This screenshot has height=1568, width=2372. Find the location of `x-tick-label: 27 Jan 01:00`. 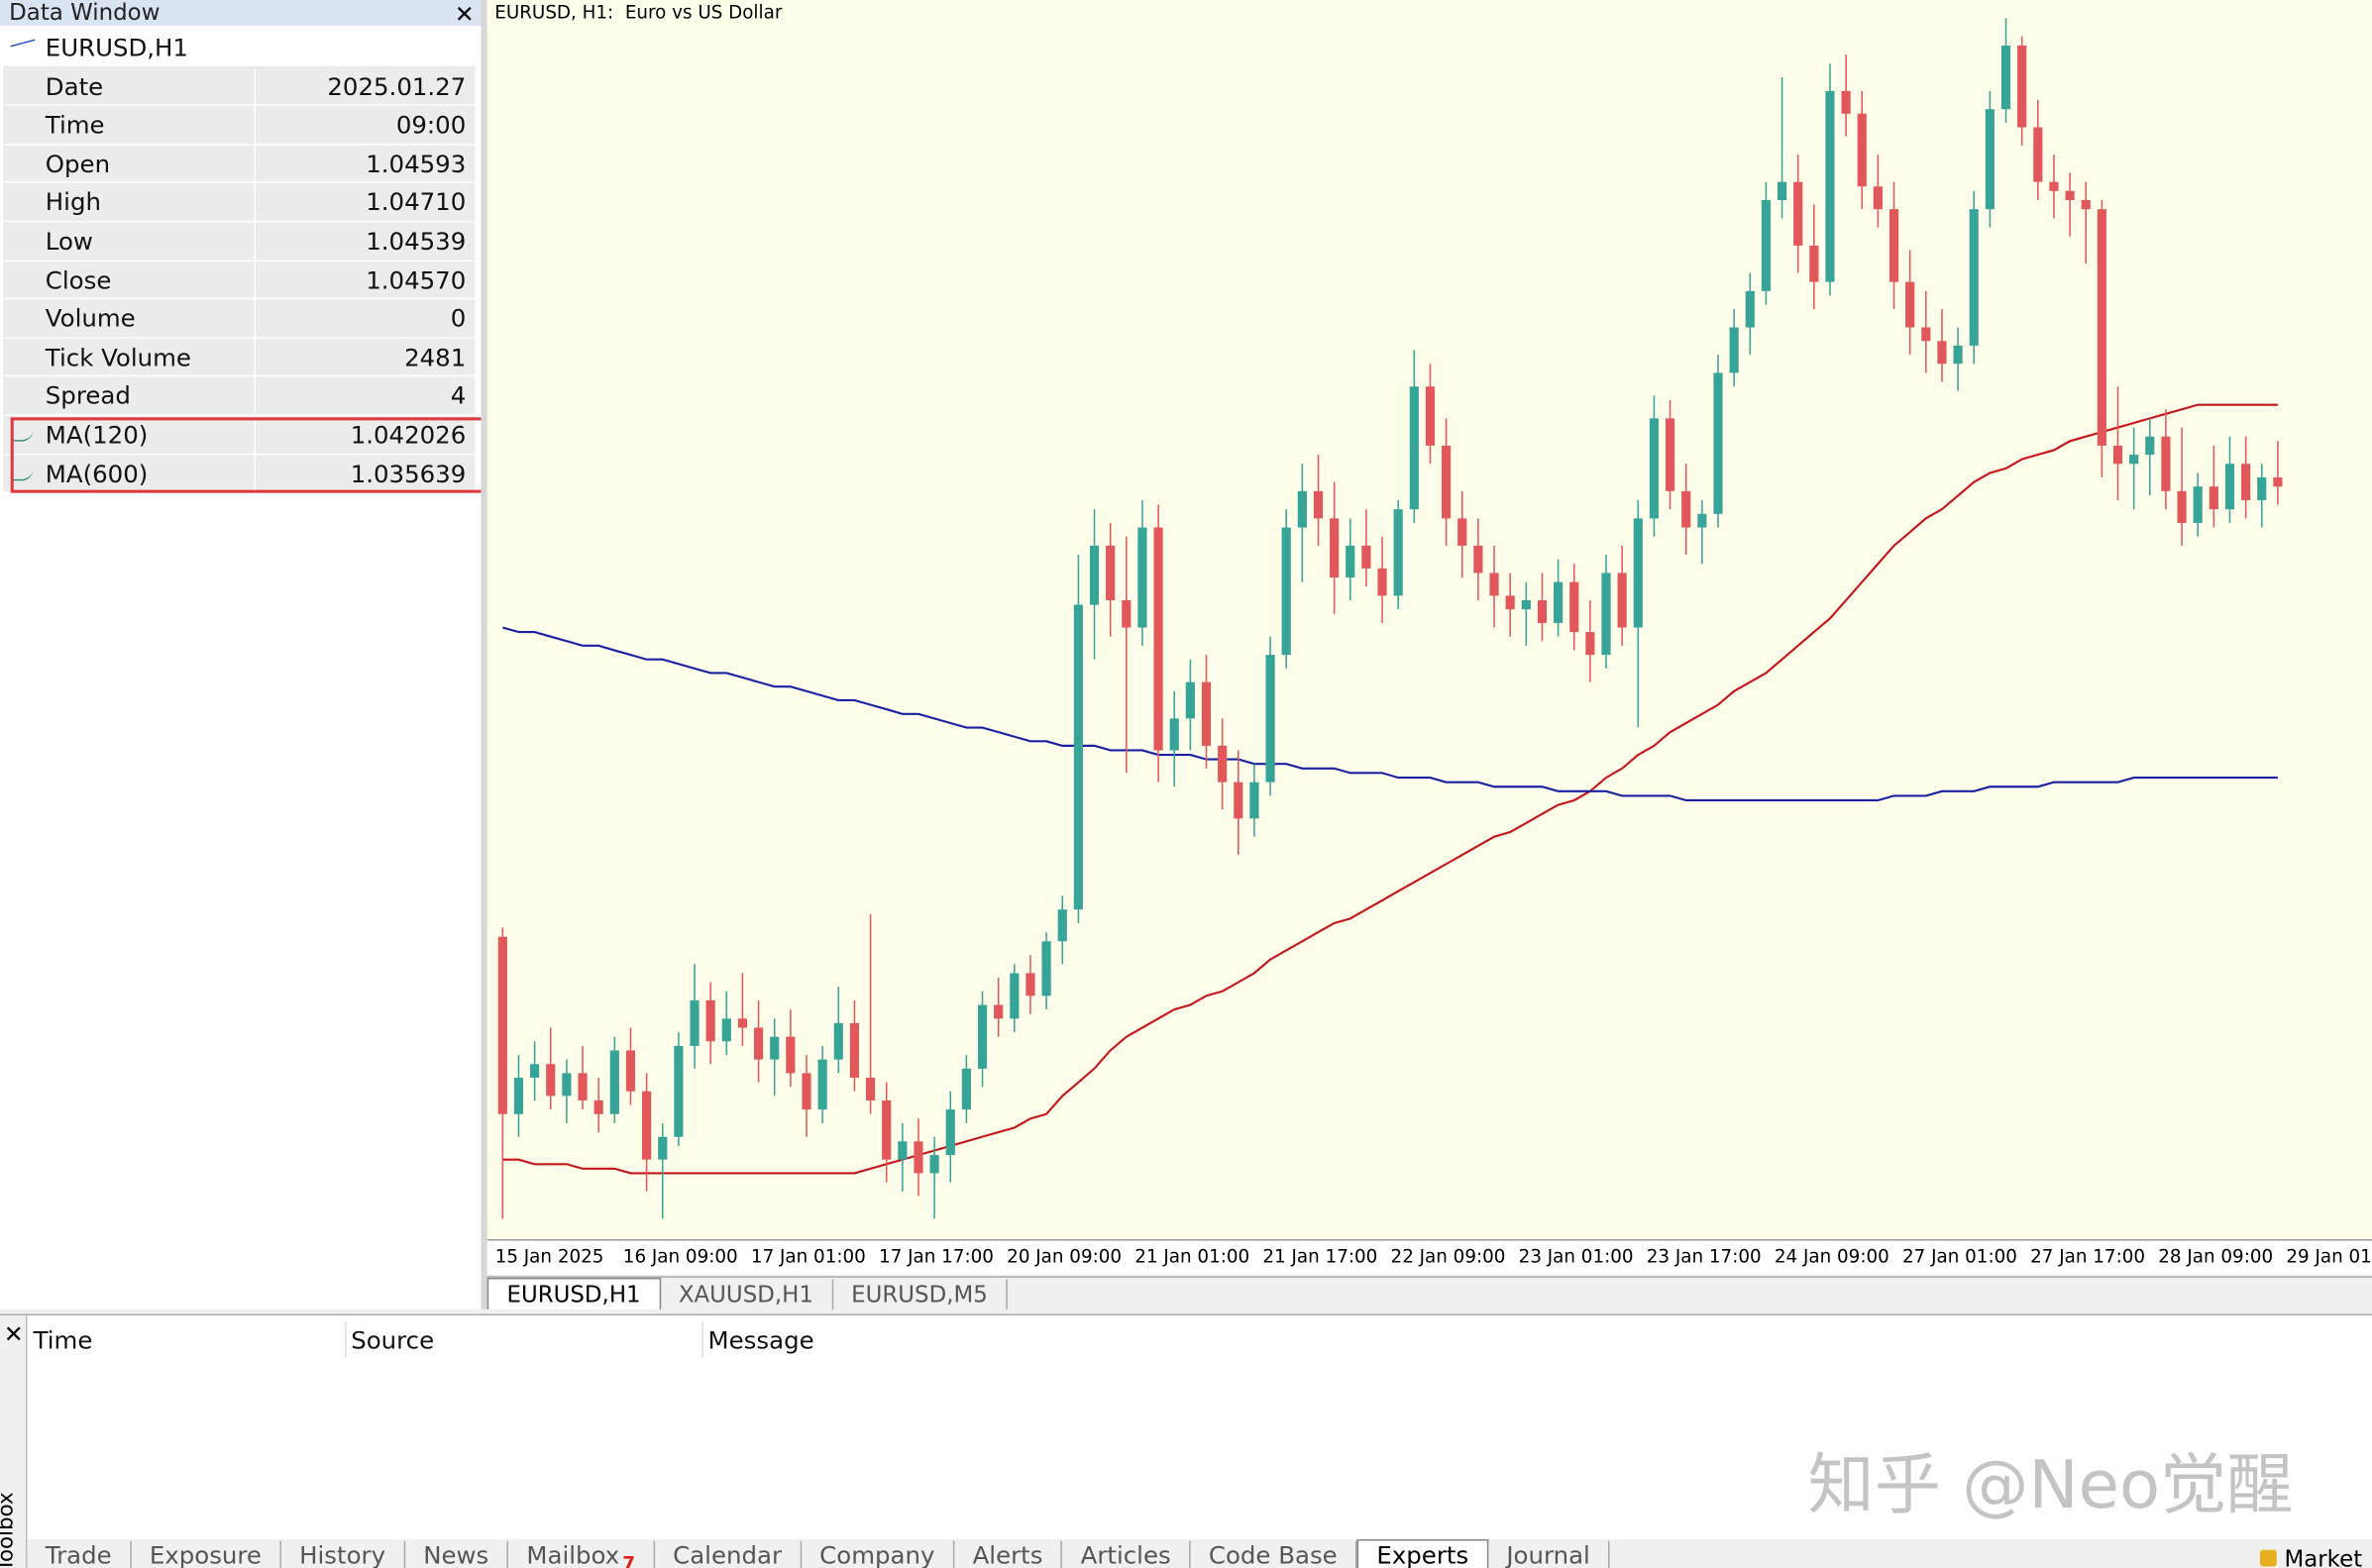

x-tick-label: 27 Jan 01:00 is located at coordinates (1959, 1258).